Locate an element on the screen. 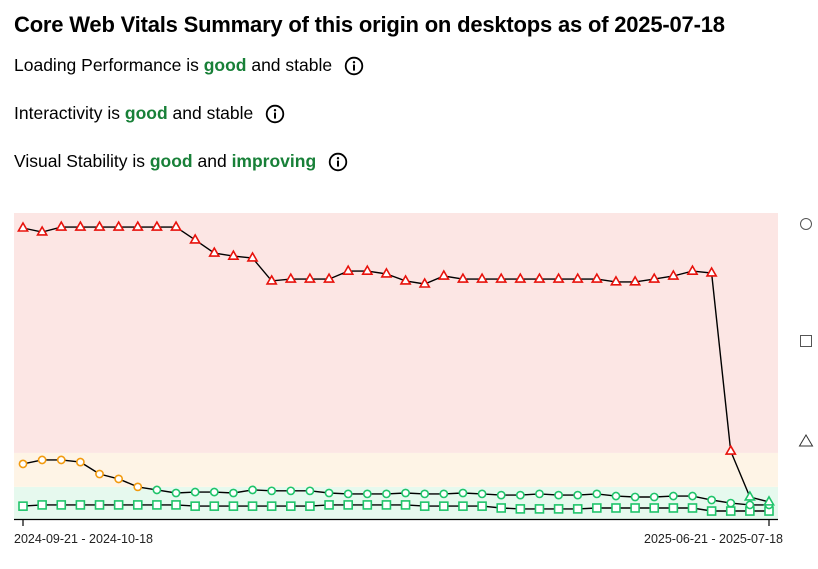 This screenshot has width=818, height=569. metric-text: and stable is located at coordinates (210, 113).